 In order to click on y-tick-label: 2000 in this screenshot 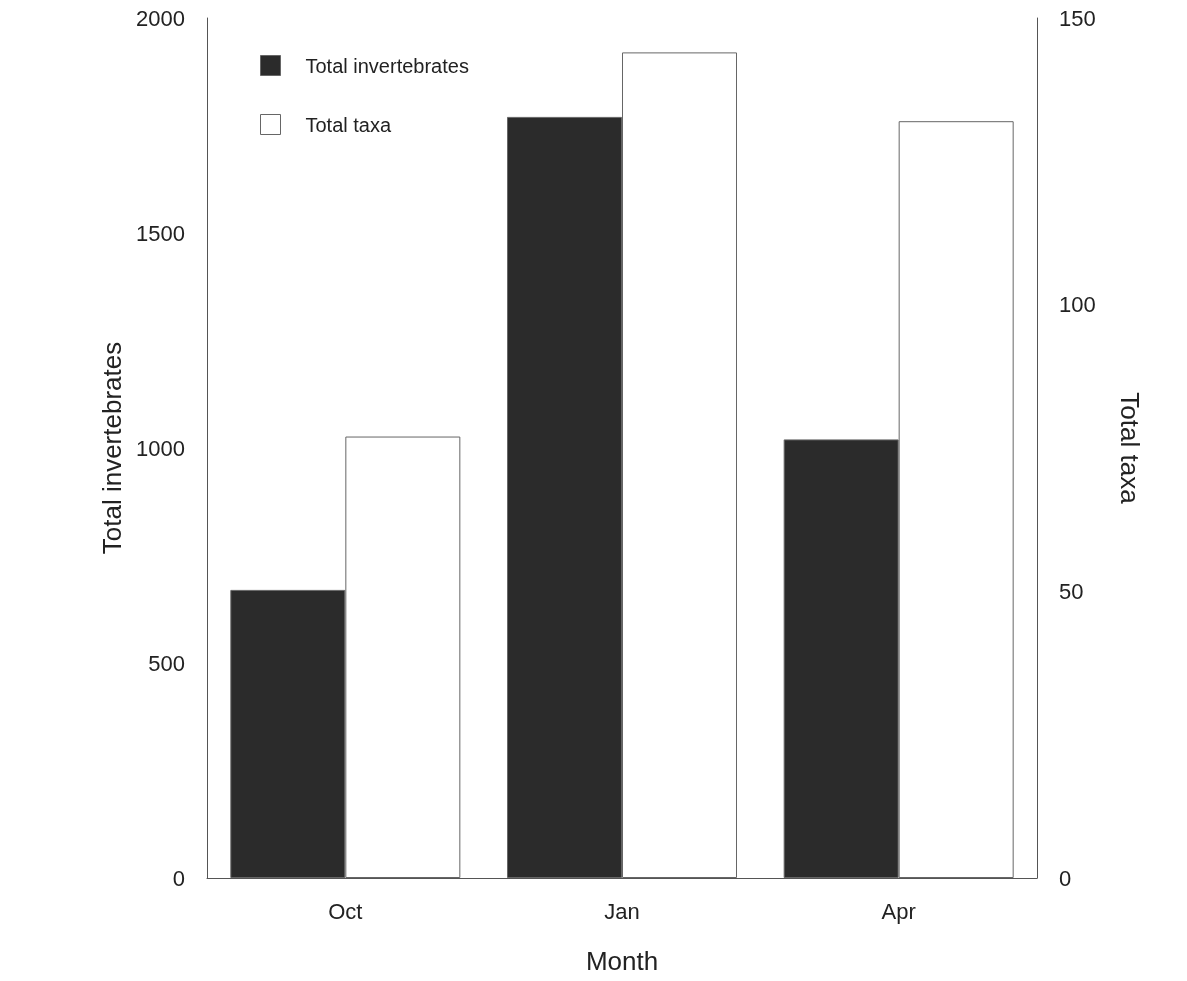, I will do `click(160, 18)`.